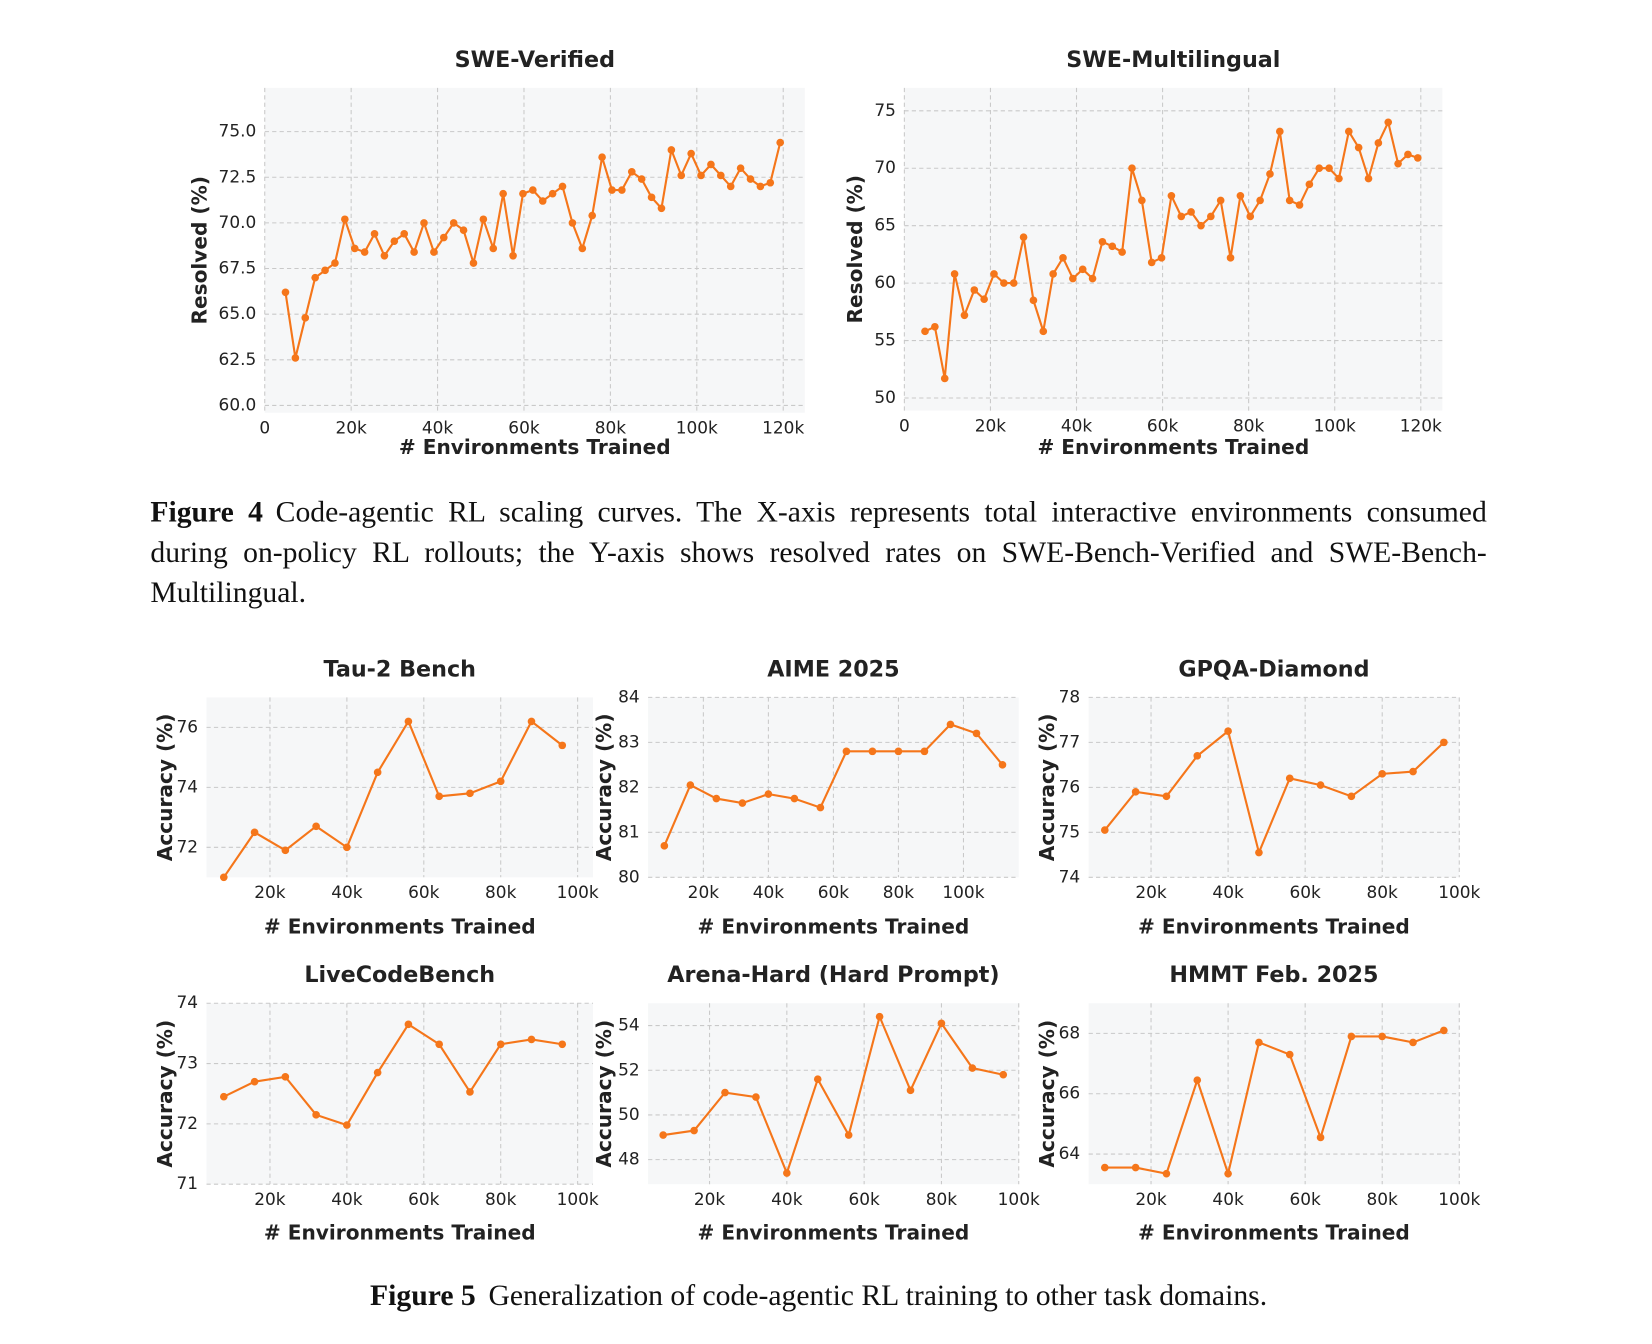 Image resolution: width=1652 pixels, height=1344 pixels. Describe the element at coordinates (1273, 975) in the screenshot. I see `chart-title: HMMT Feb. 2025` at that location.